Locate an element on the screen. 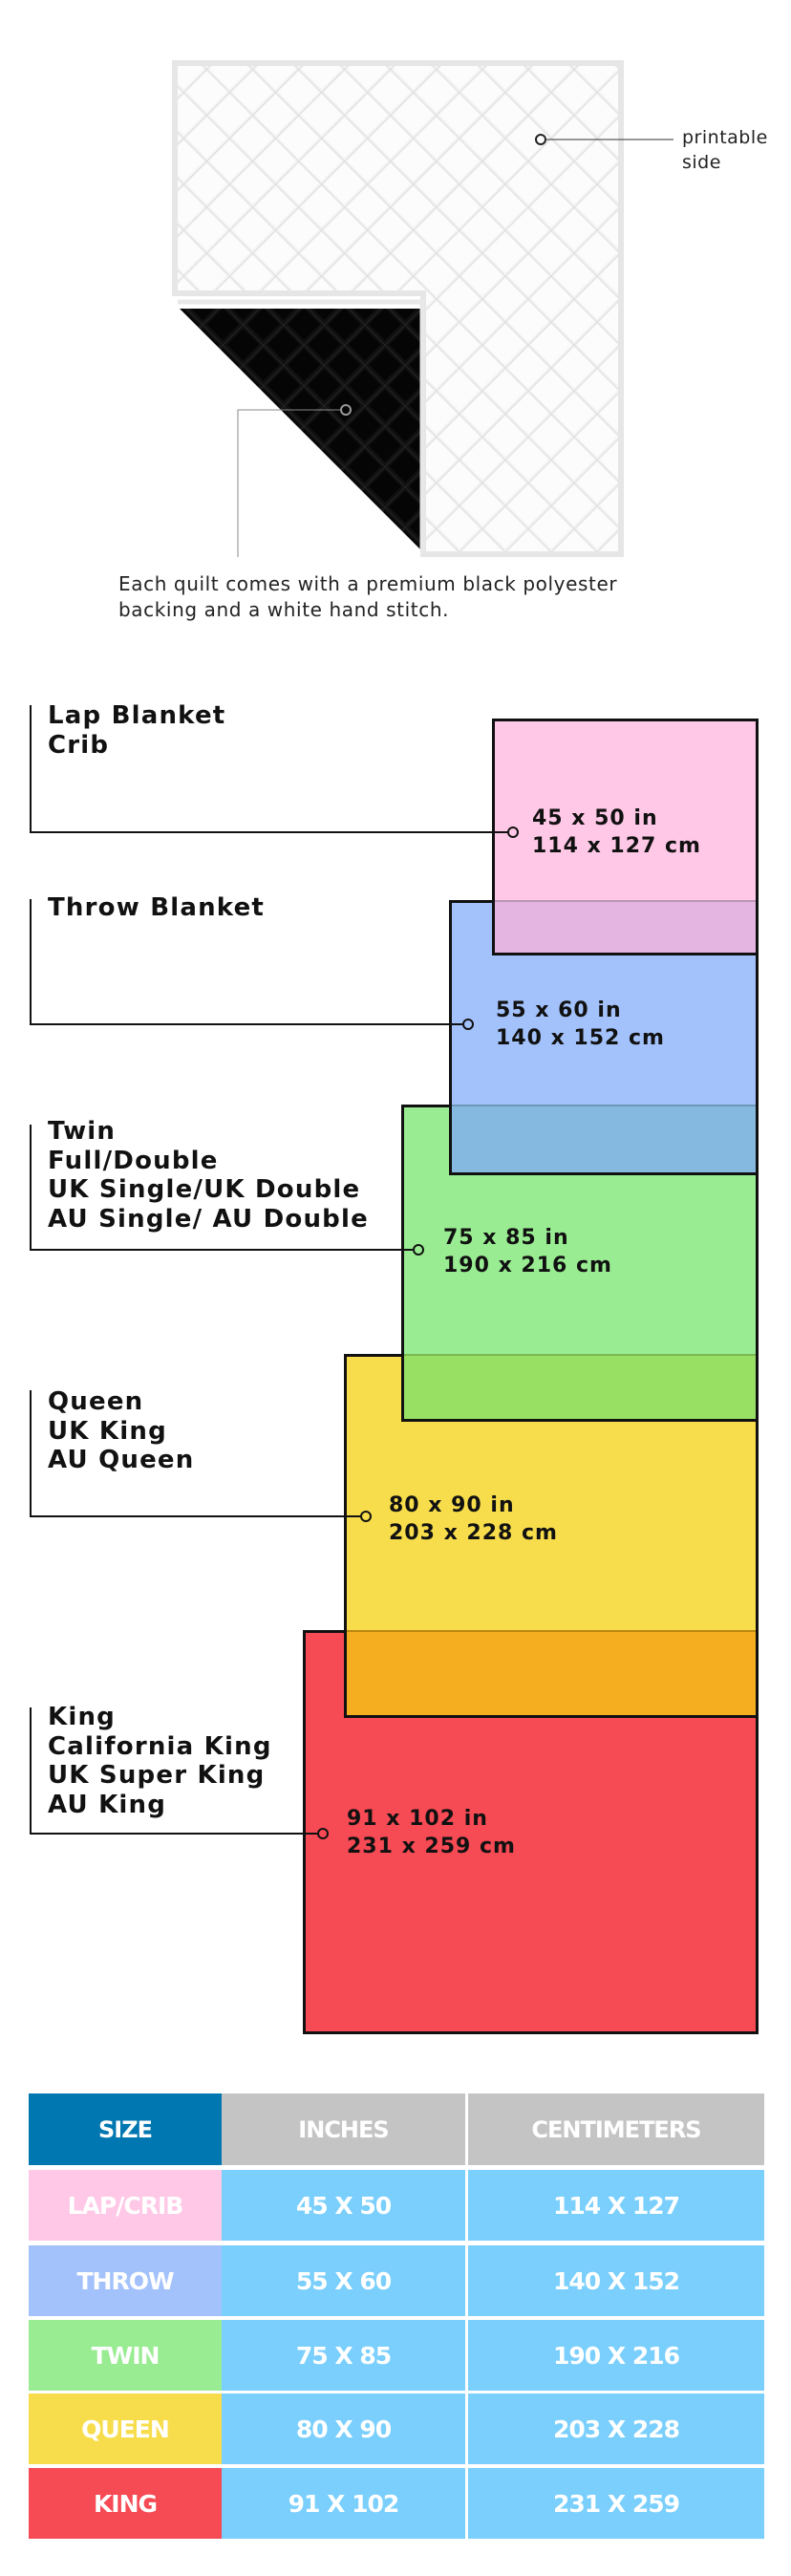  queen-size-names: Queen UK King AU Queen is located at coordinates (121, 1431).